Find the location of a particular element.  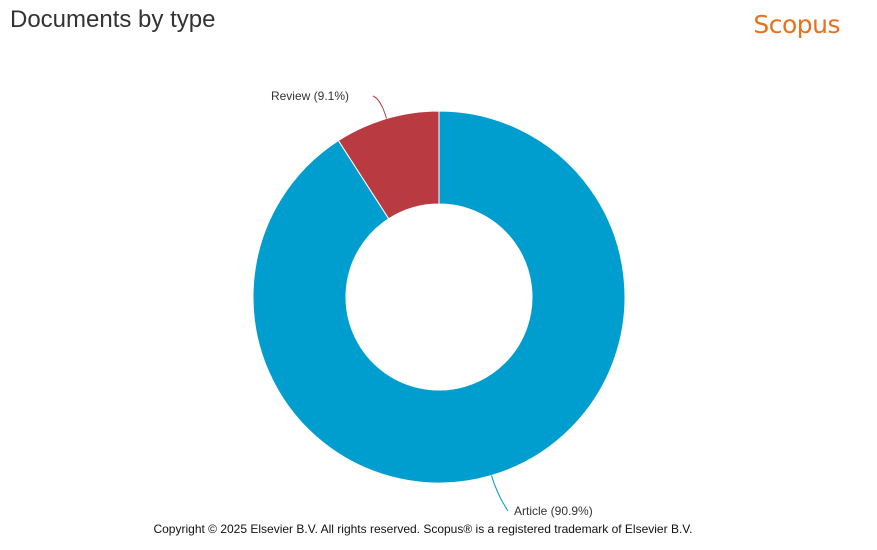

leader-lines is located at coordinates (440, 303).